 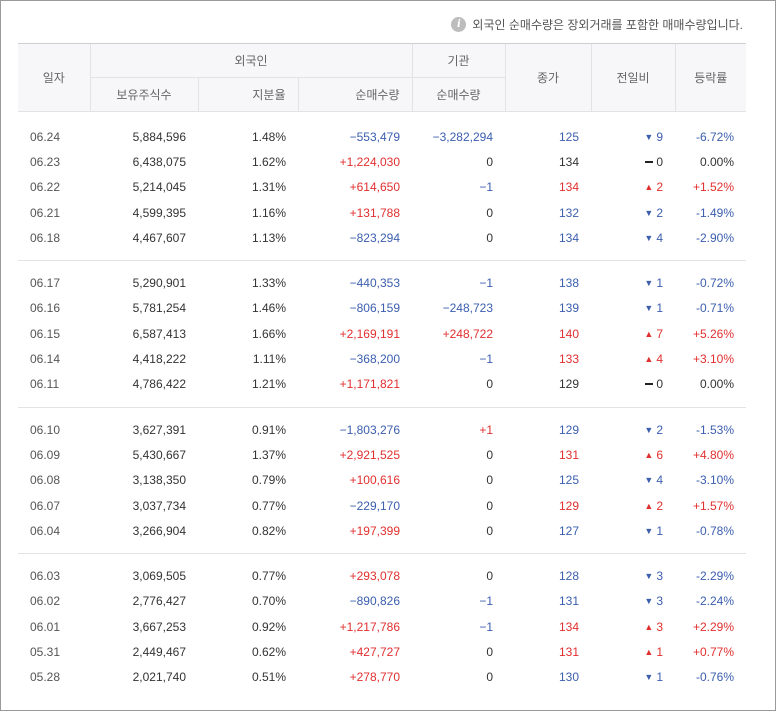 I want to click on cell-foreign-net: +614,650, so click(x=374, y=187).